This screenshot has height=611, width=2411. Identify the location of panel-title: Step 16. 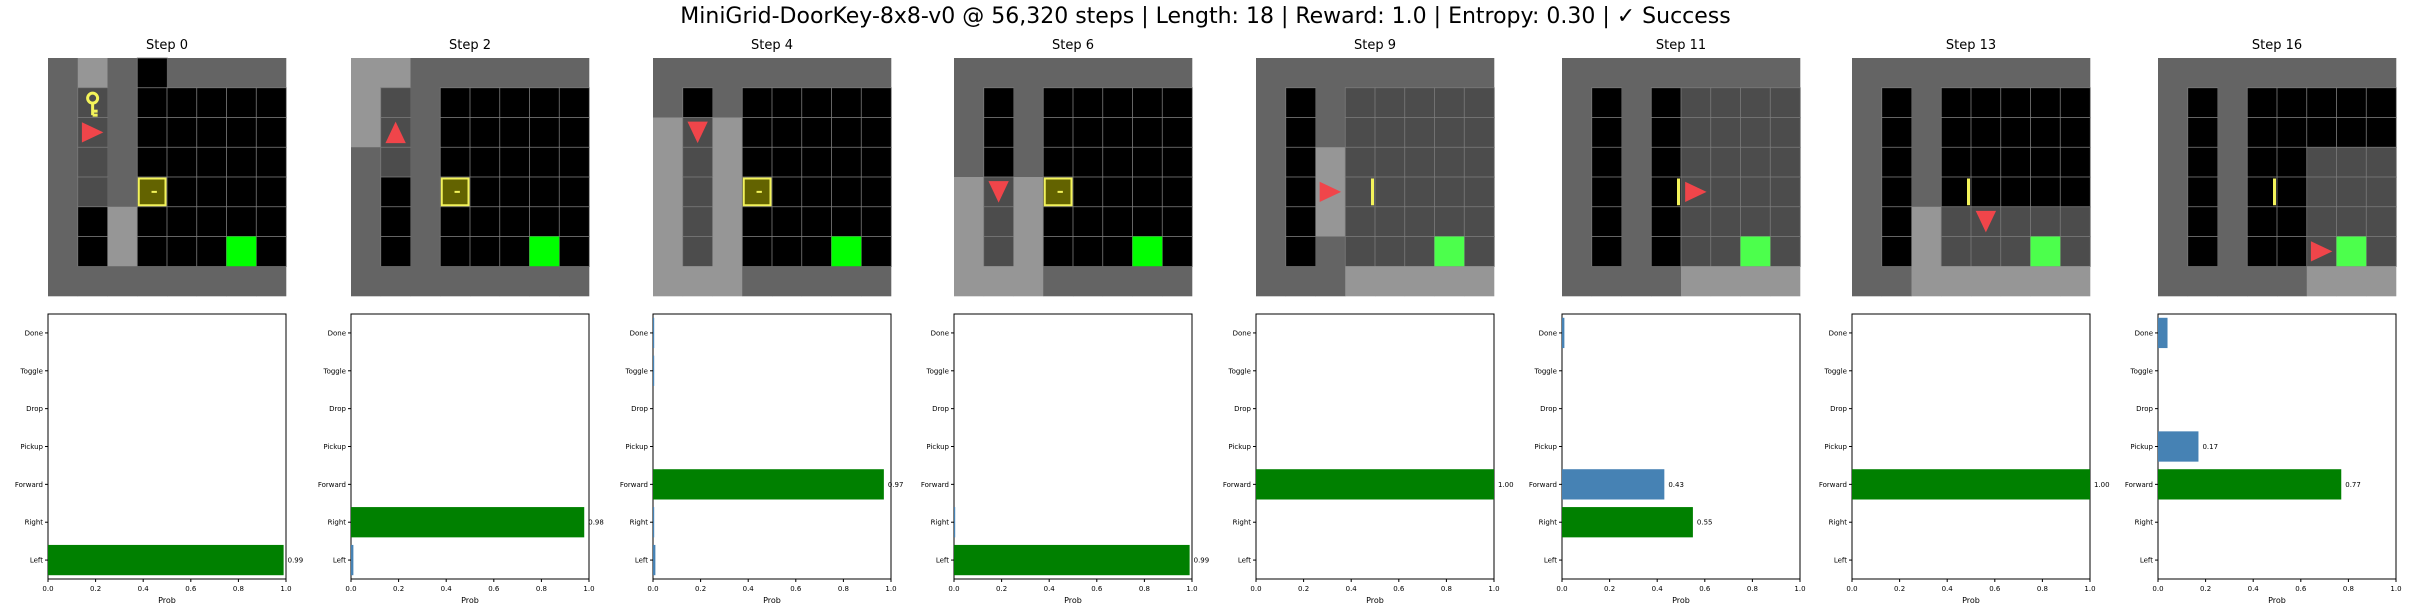
(2277, 45).